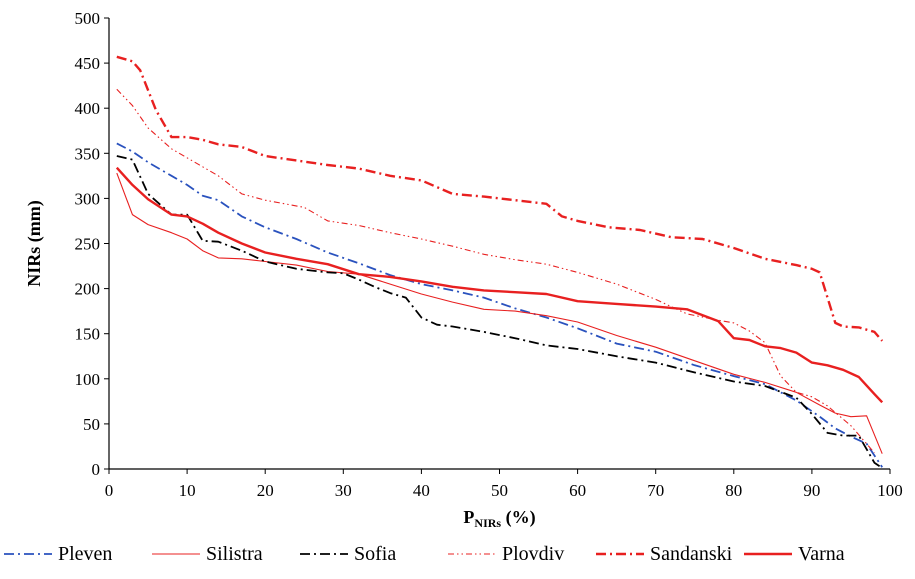 This screenshot has width=915, height=579. Describe the element at coordinates (88, 63) in the screenshot. I see `y-tick-label: 450` at that location.